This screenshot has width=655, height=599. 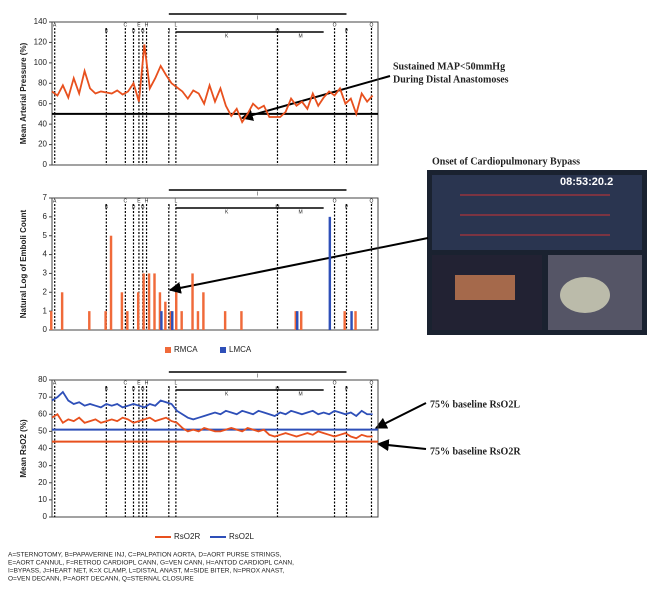 I want to click on annotation: During Distal Anastomoses, so click(x=451, y=79).